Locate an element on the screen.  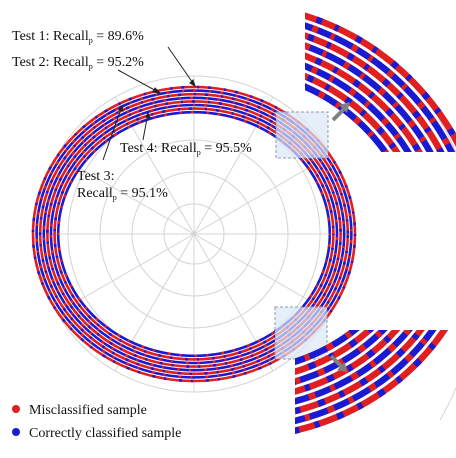
annotation-test-4: Test 4: Recallp = 95.5% is located at coordinates (186, 149).